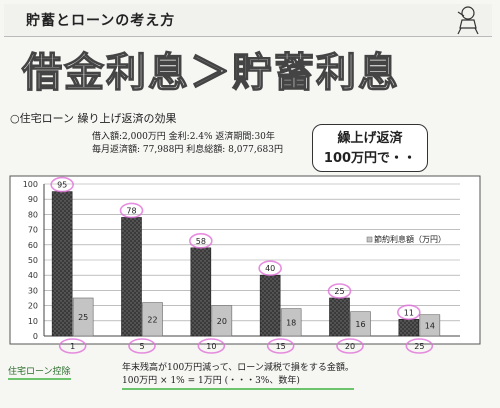  Describe the element at coordinates (210, 72) in the screenshot. I see `headline: 借金利息＞貯蓄利息` at that location.